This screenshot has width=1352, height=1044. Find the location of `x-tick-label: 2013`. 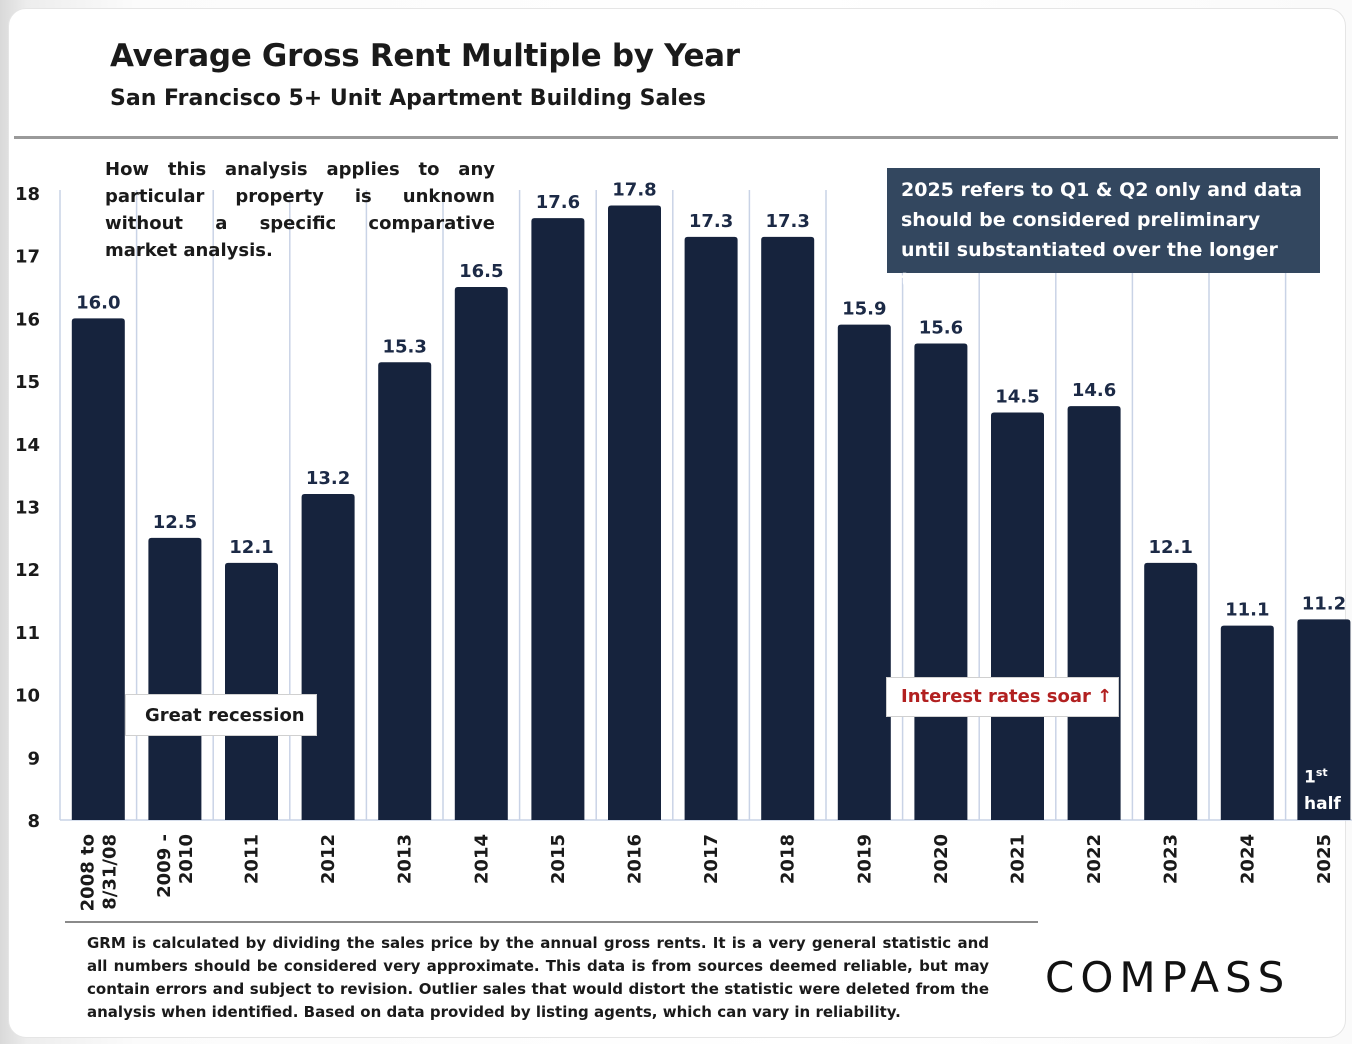

x-tick-label: 2013 is located at coordinates (405, 859).